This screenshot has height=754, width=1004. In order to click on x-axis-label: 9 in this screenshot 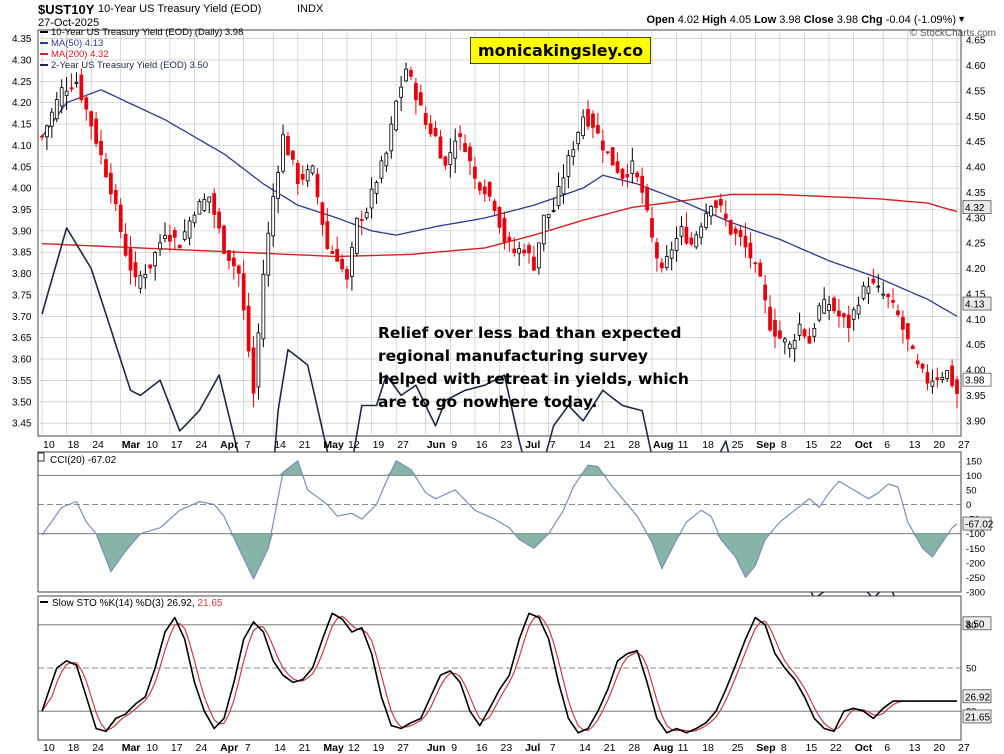, I will do `click(454, 748)`.